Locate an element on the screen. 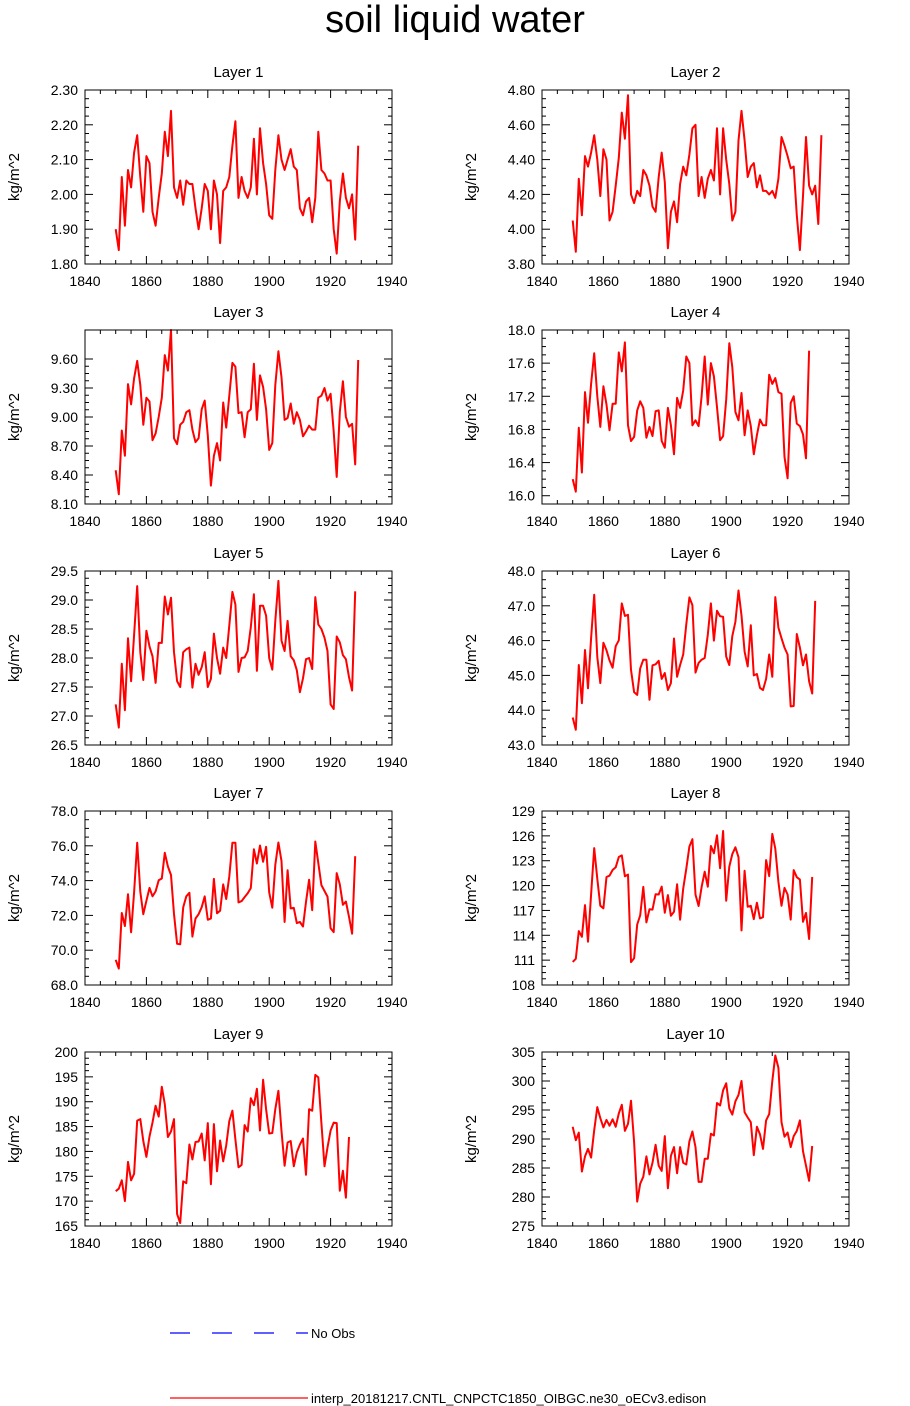 Image resolution: width=910 pixels, height=1406 pixels. y-tick-label: 8.10 is located at coordinates (64, 504).